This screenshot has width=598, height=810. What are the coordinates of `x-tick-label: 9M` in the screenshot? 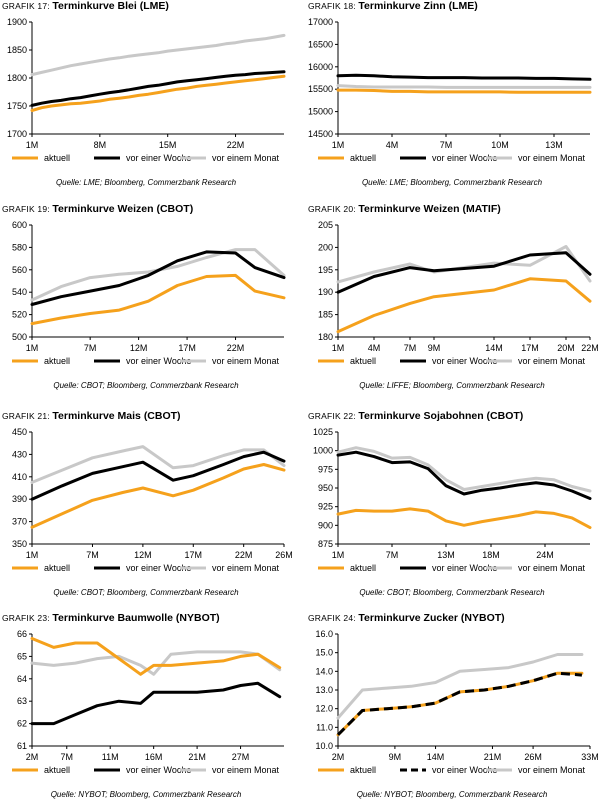 It's located at (434, 348).